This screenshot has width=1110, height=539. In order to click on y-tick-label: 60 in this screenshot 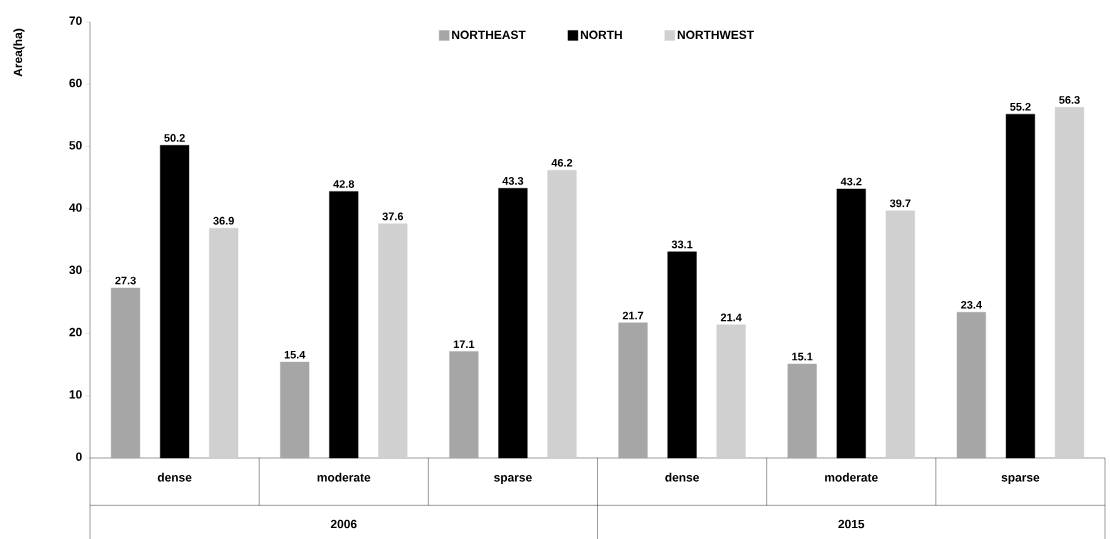, I will do `click(75, 83)`.